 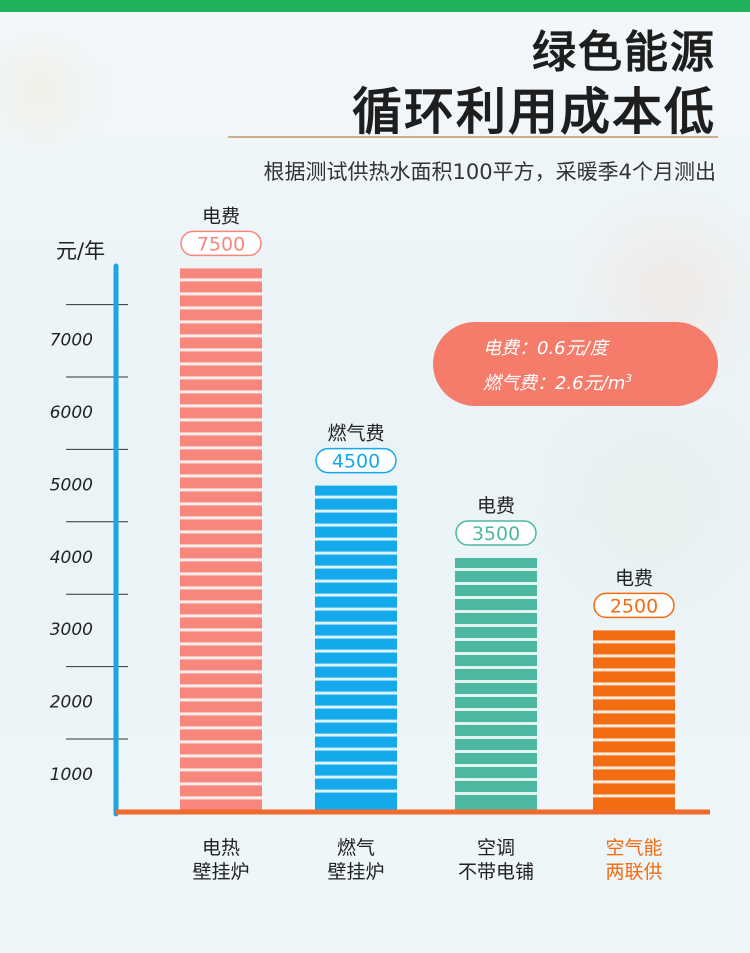 What do you see at coordinates (624, 52) in the screenshot?
I see `page-title-line1: 绿色能源` at bounding box center [624, 52].